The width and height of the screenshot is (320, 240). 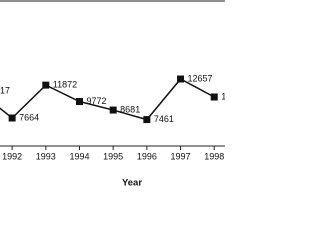 I want to click on value-label: 17, so click(x=5, y=90).